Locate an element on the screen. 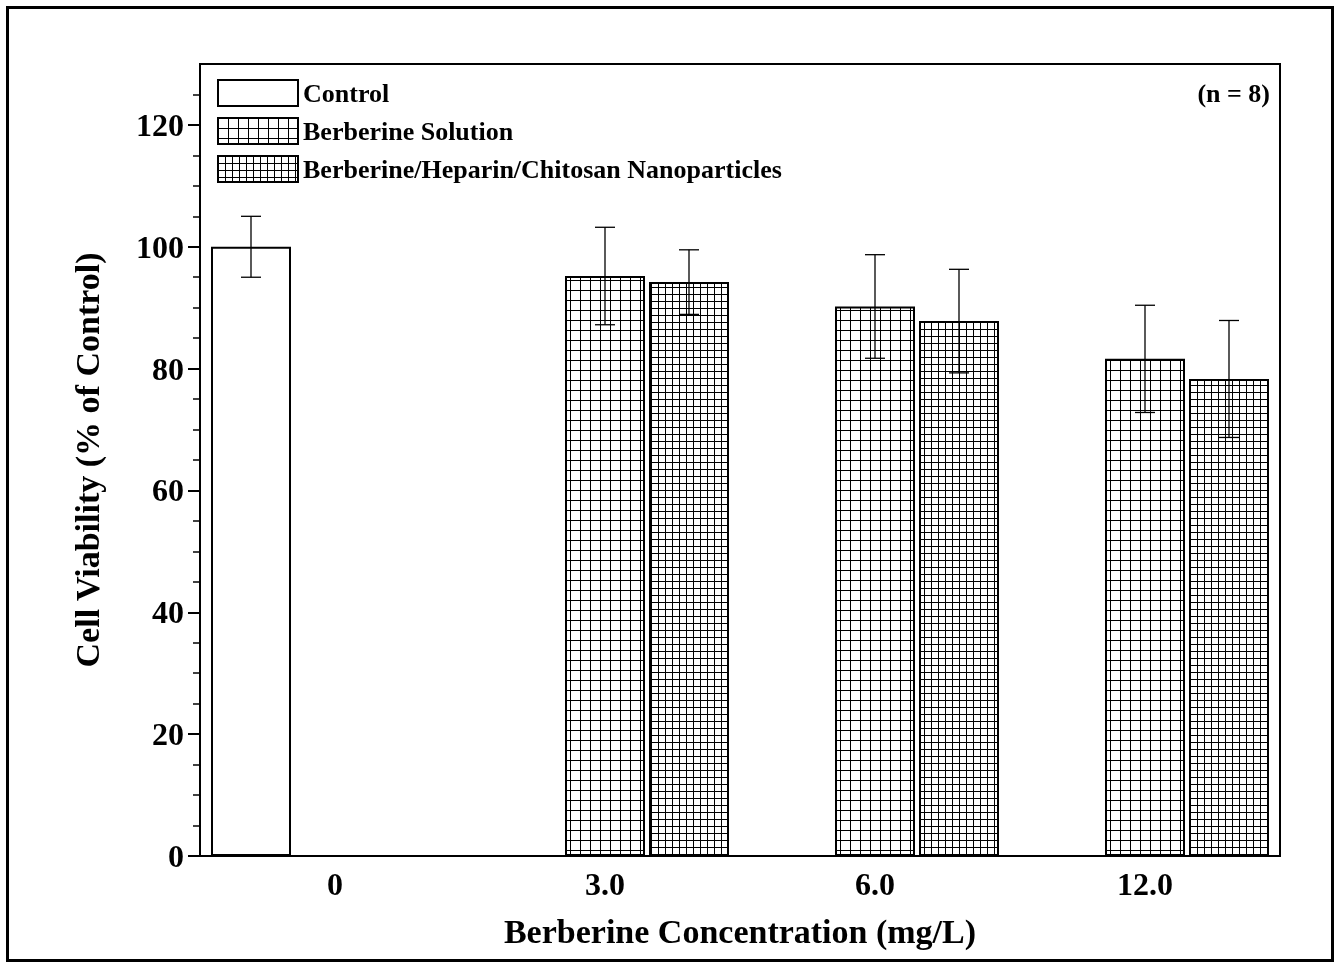 This screenshot has width=1344, height=970. legend-label: Berberine Solution is located at coordinates (408, 131).